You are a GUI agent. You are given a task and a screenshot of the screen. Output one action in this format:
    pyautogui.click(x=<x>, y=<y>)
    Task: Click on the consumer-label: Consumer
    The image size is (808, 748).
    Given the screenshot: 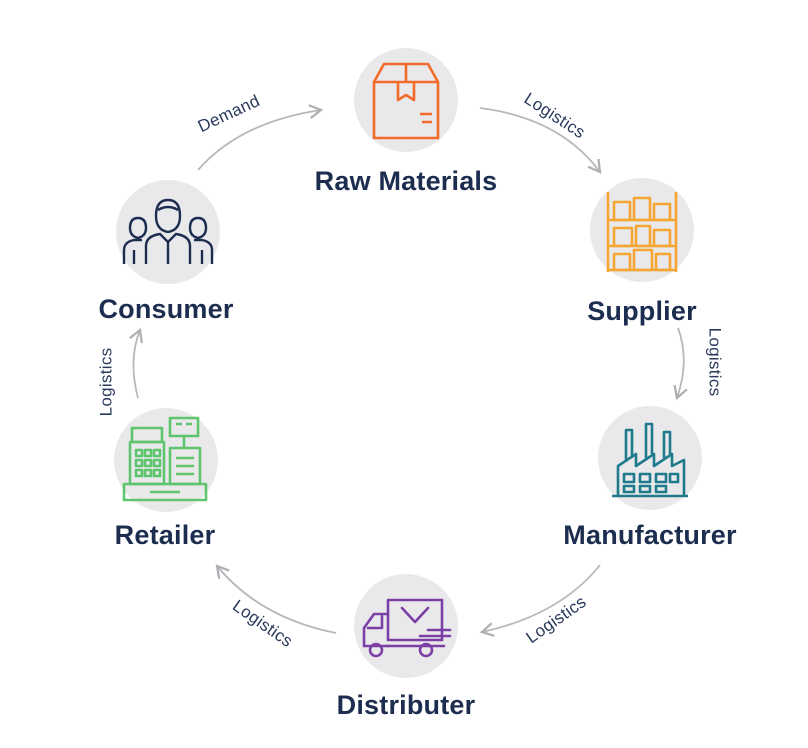 What is the action you would take?
    pyautogui.click(x=166, y=309)
    